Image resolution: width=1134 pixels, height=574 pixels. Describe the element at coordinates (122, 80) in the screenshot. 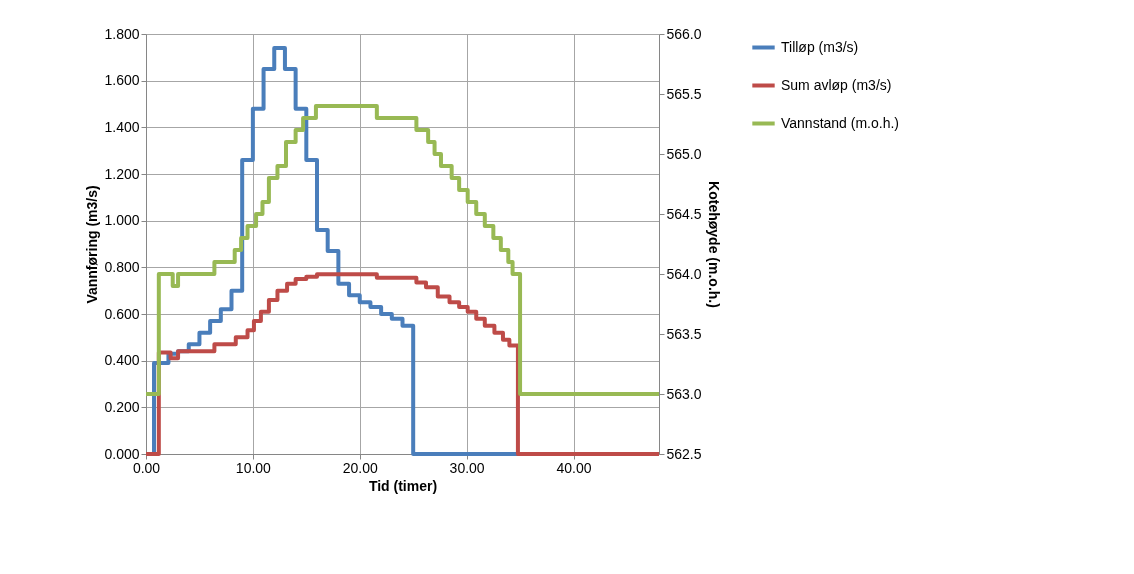

I see `y-tick-label: 1.600` at that location.